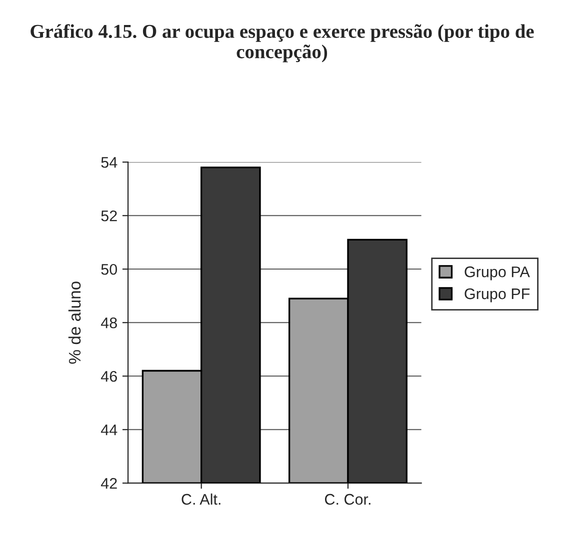 The width and height of the screenshot is (564, 535). I want to click on y-axis-title: % de aluno, so click(74, 323).